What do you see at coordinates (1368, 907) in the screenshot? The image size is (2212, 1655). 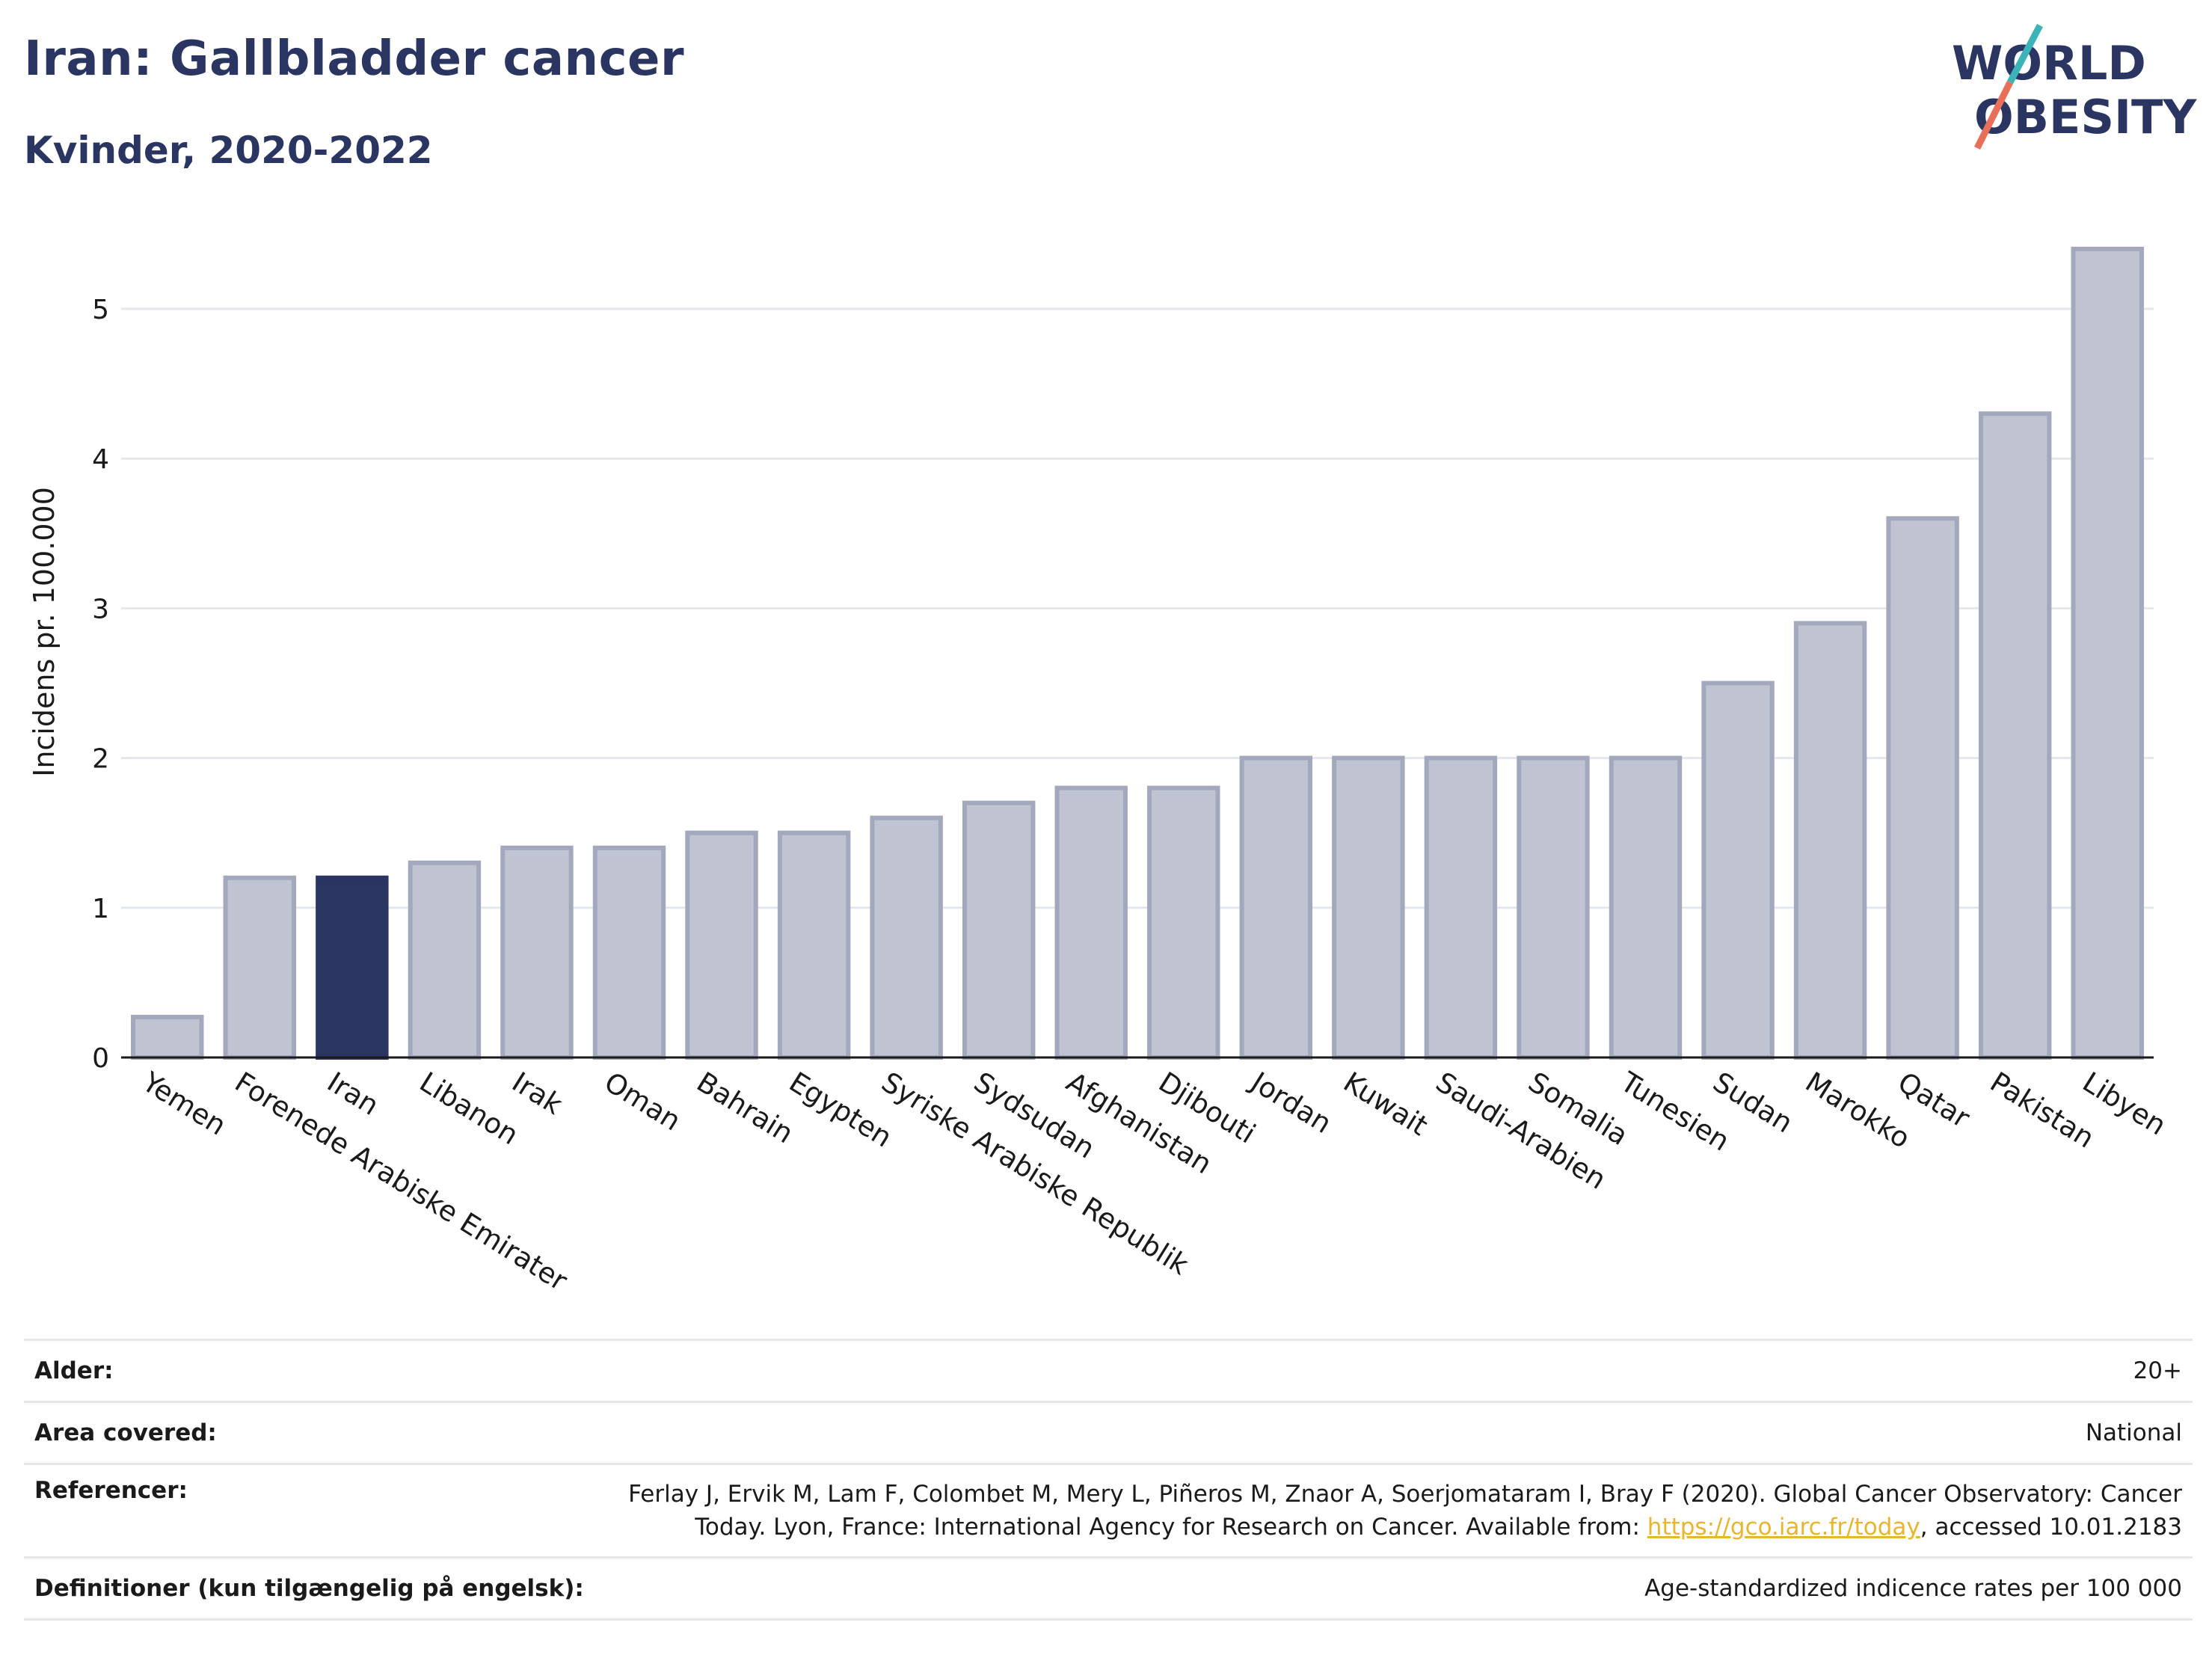 I see `bar-kuwait` at bounding box center [1368, 907].